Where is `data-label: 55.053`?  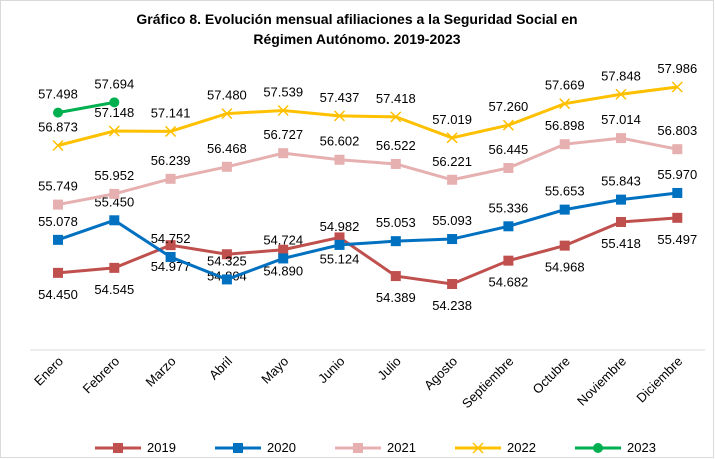
data-label: 55.053 is located at coordinates (396, 222).